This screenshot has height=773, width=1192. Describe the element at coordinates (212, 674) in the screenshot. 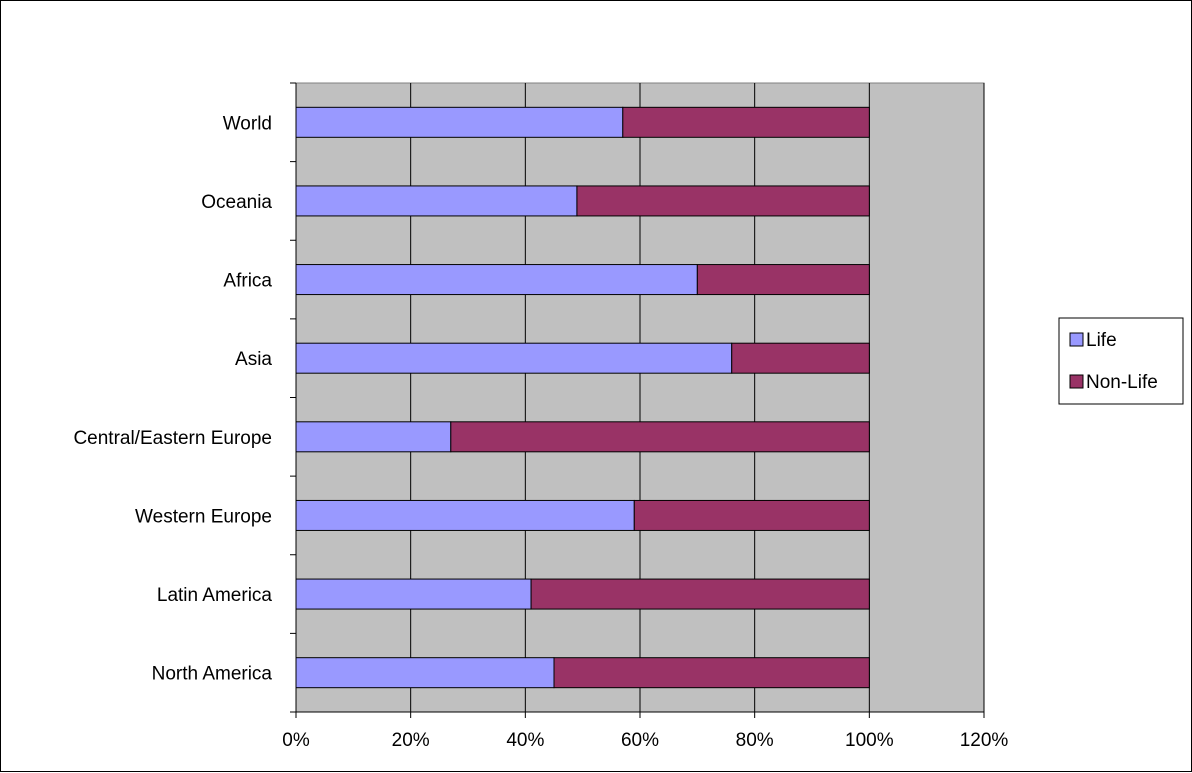

I see `category-label: North America` at that location.